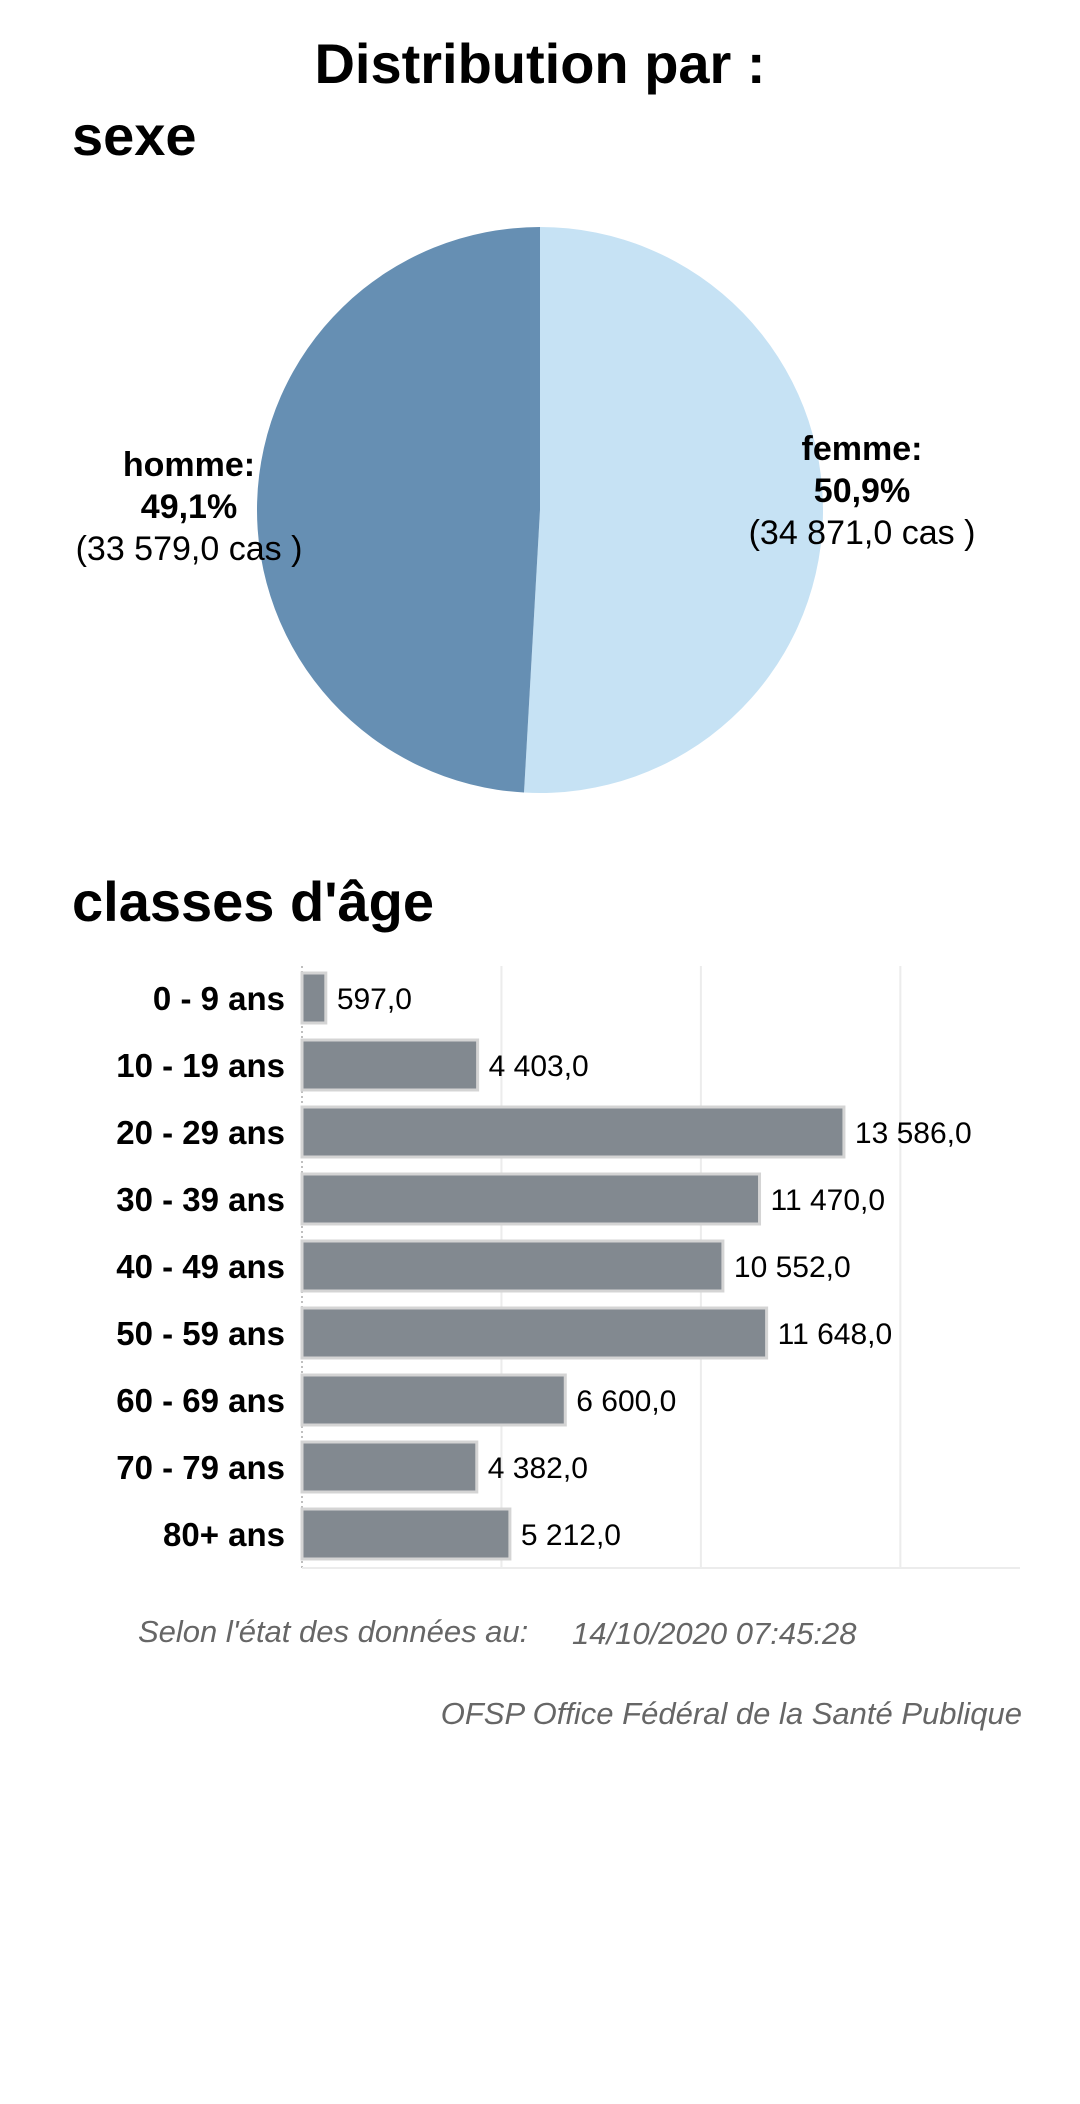 The width and height of the screenshot is (1080, 2104). I want to click on pie-label-homme-name: homme:, so click(189, 465).